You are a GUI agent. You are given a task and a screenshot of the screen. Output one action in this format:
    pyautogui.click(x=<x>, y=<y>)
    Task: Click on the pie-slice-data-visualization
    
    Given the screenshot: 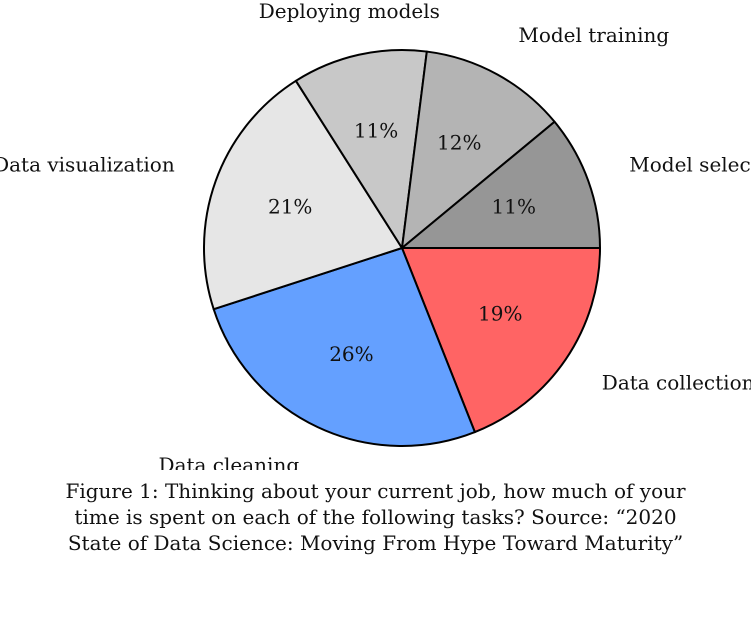 What is the action you would take?
    pyautogui.click(x=303, y=195)
    